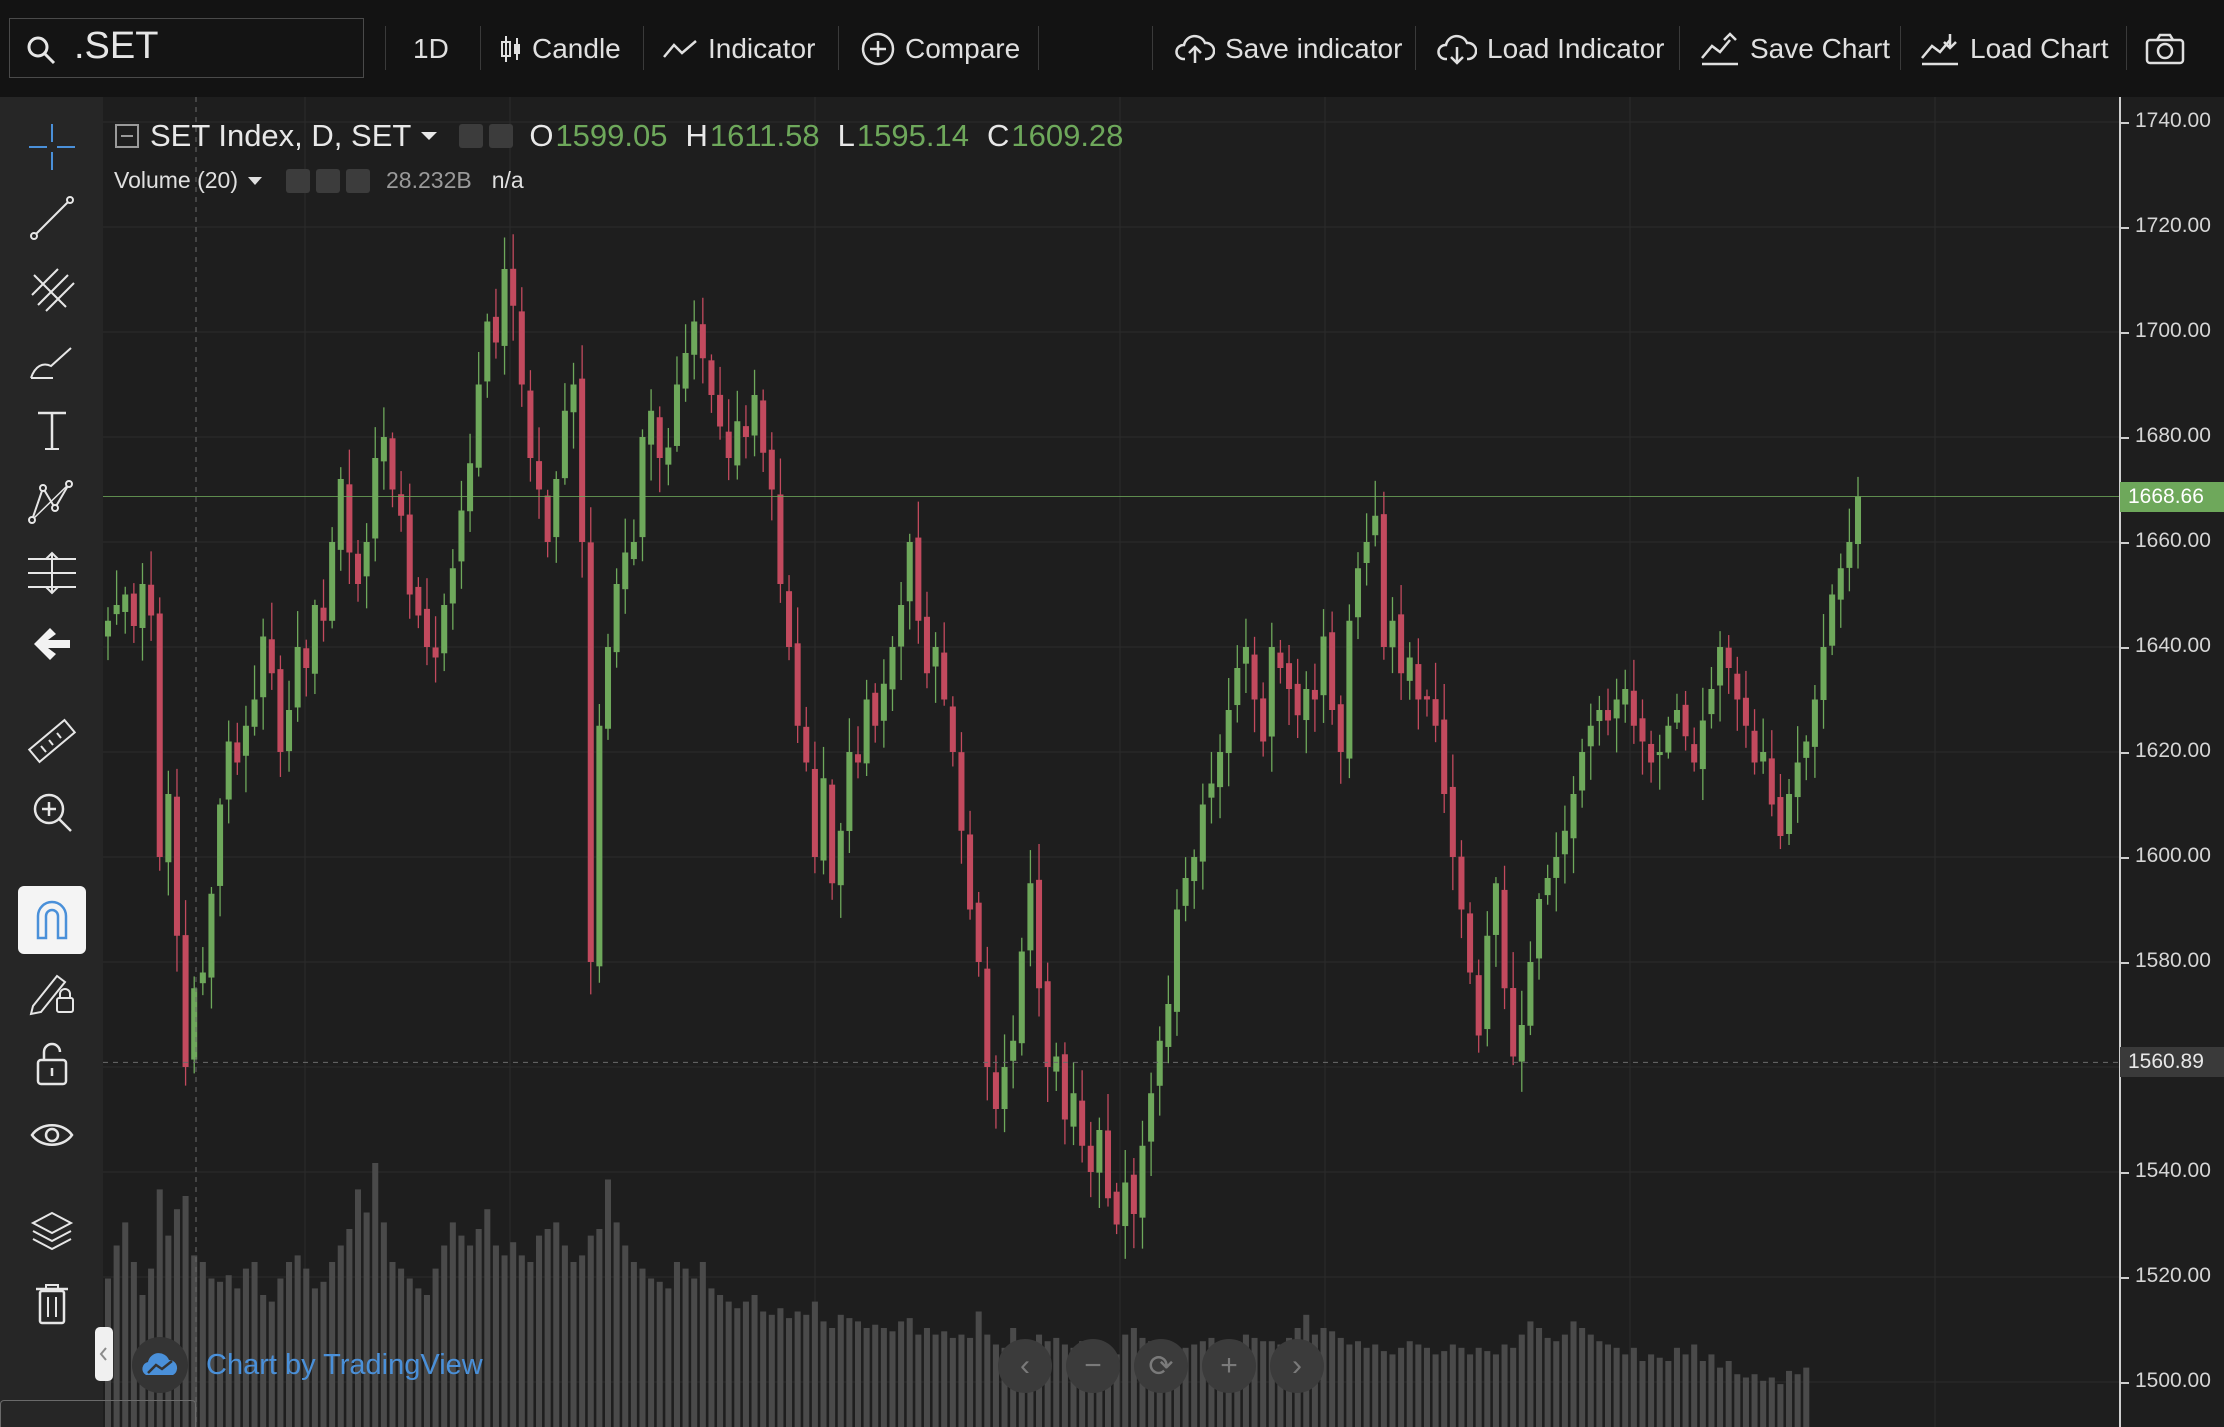  Describe the element at coordinates (52, 993) in the screenshot. I see `lock-drawing-tool` at that location.